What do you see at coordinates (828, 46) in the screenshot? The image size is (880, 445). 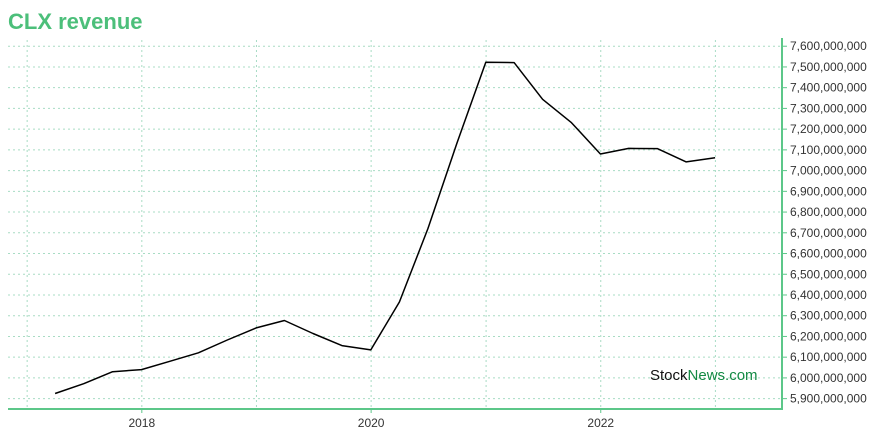 I see `y-tick-label: 7,600,000,000` at bounding box center [828, 46].